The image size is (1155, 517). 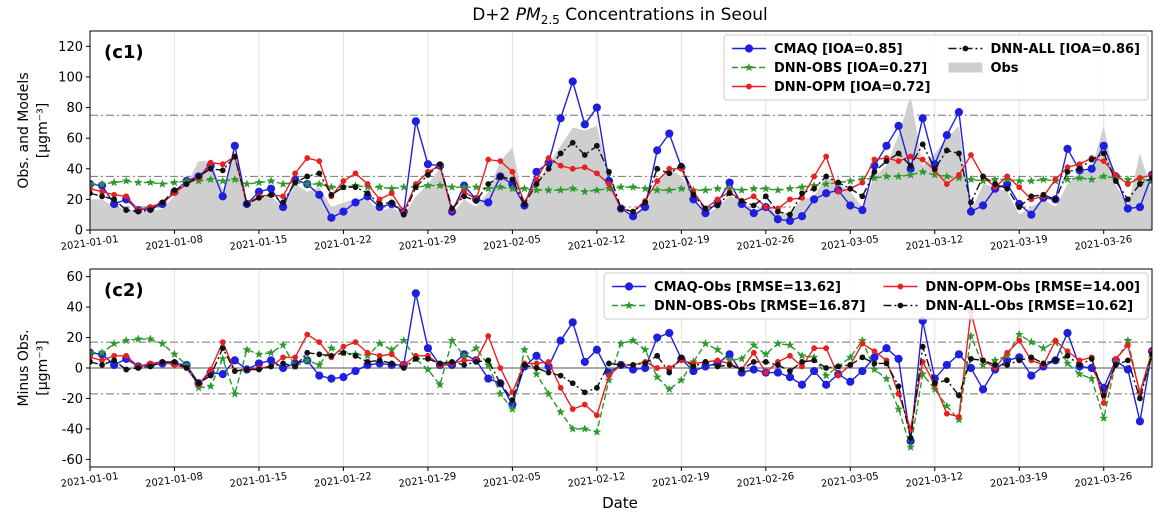 I want to click on legend-box, so click(x=876, y=296).